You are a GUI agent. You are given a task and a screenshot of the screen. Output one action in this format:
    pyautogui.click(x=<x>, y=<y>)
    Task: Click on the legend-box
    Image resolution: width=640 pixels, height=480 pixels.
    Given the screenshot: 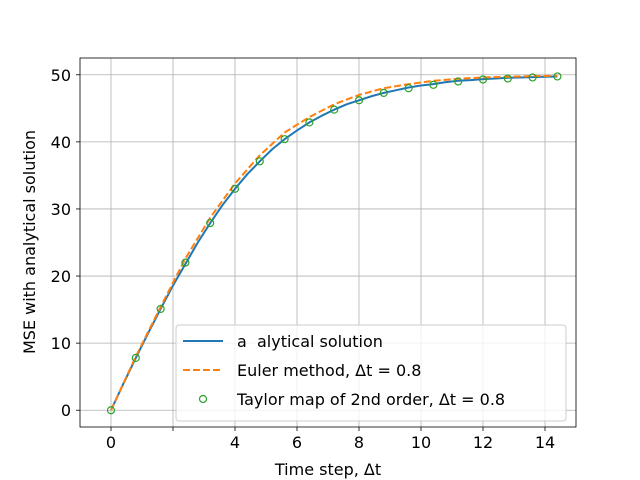 What is the action you would take?
    pyautogui.click(x=371, y=373)
    